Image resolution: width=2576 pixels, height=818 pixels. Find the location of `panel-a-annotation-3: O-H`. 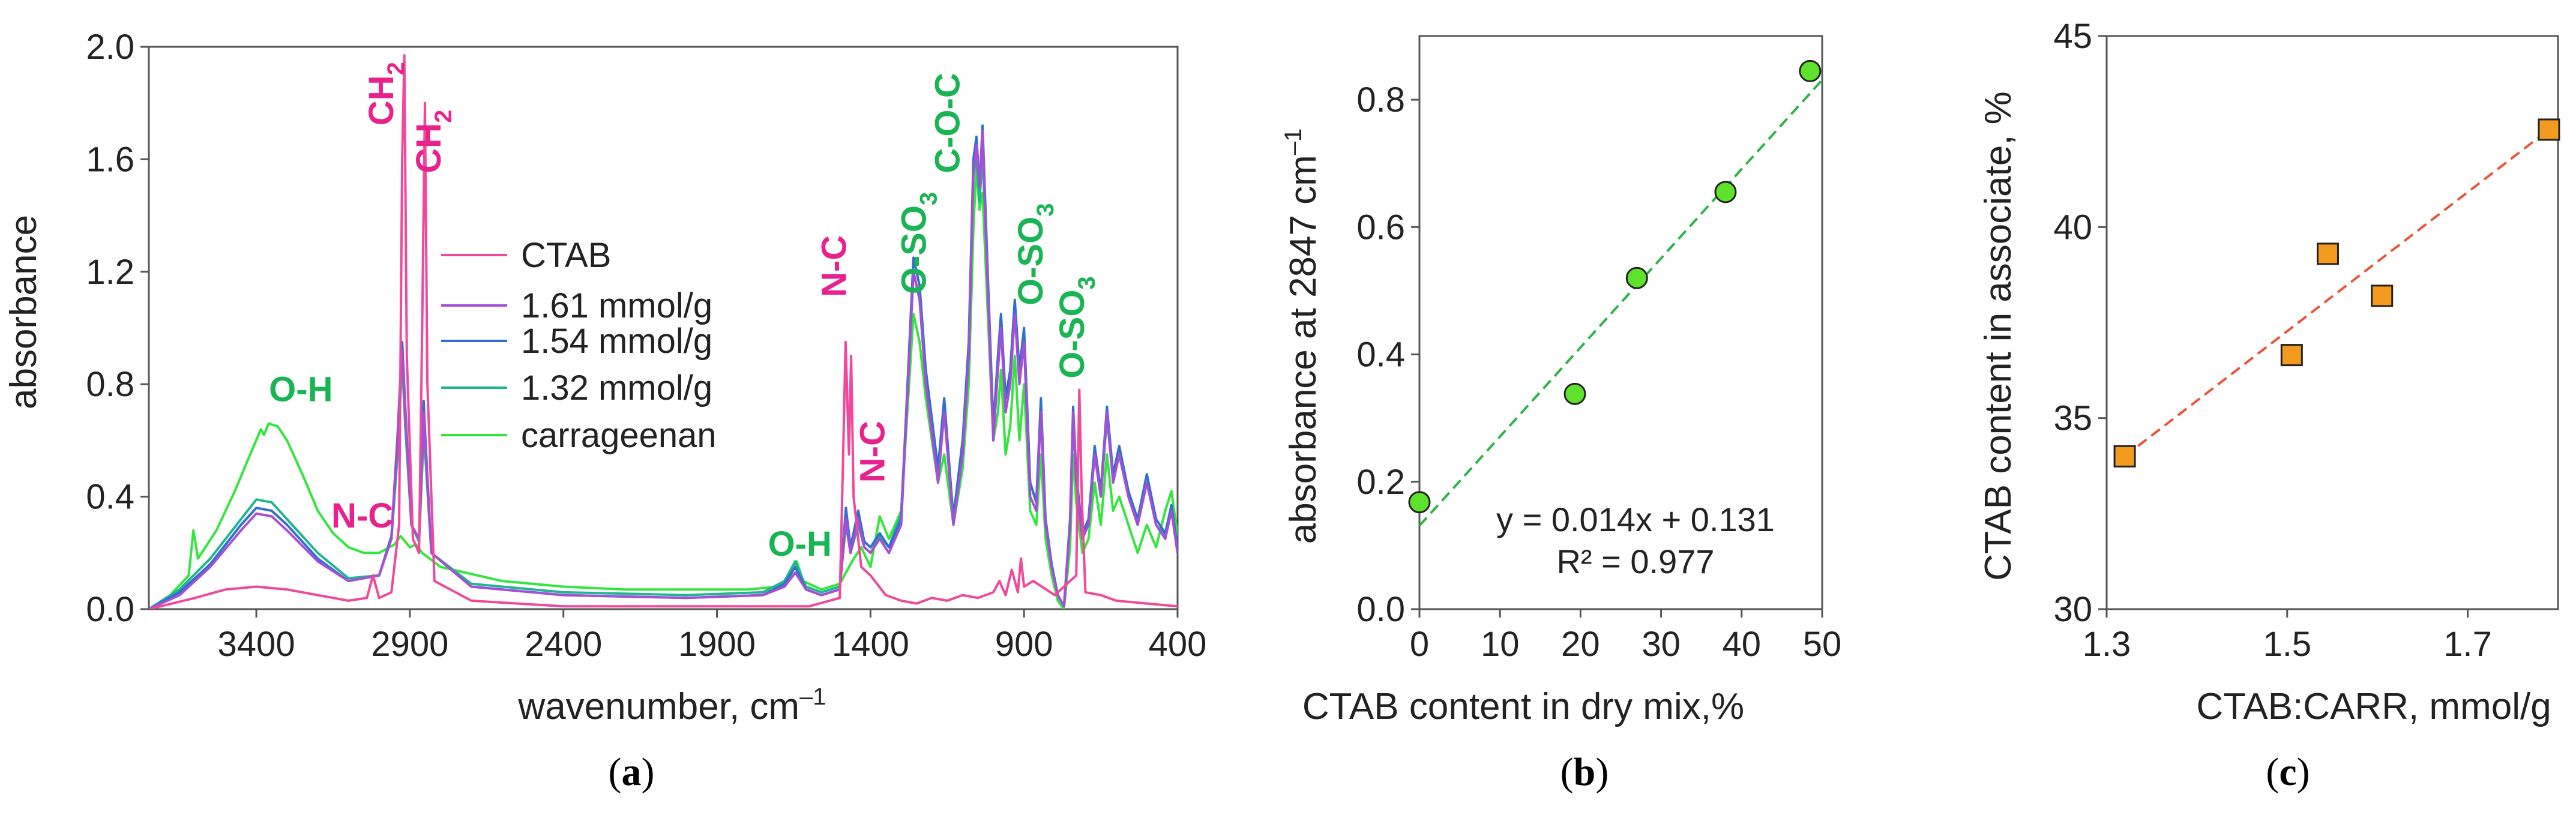

panel-a-annotation-3: O-H is located at coordinates (301, 389).